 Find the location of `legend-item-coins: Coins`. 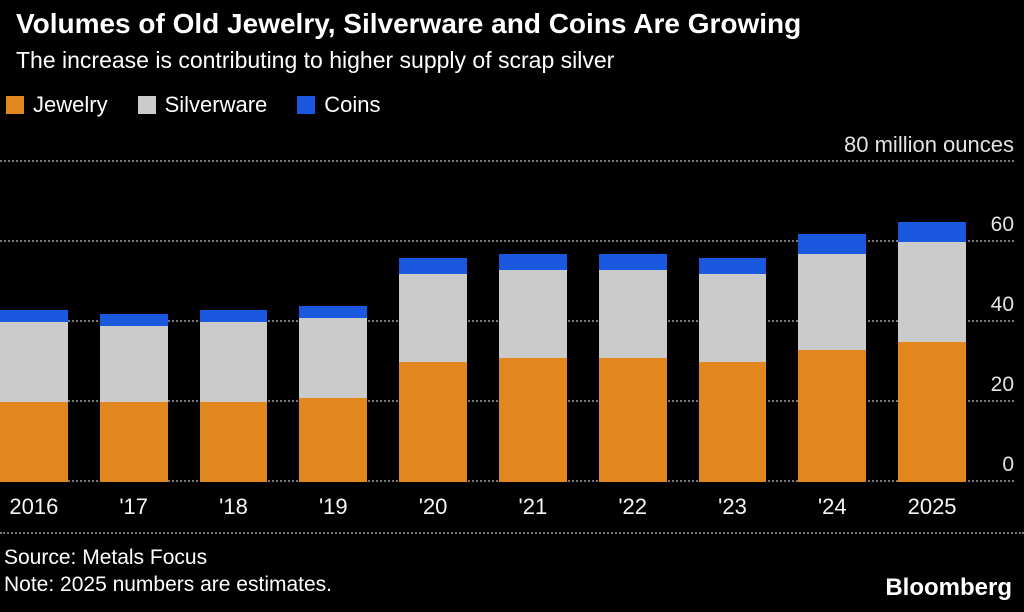

legend-item-coins: Coins is located at coordinates (339, 105).